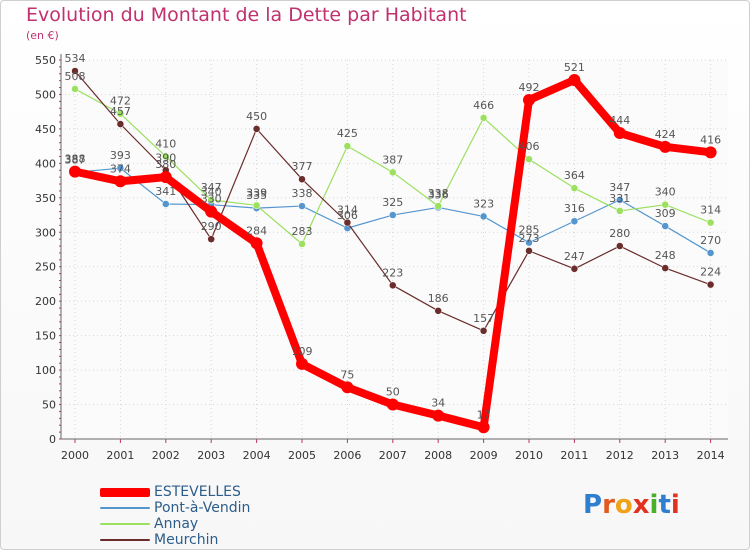 The width and height of the screenshot is (750, 550). What do you see at coordinates (483, 318) in the screenshot?
I see `data-label-meurchin: 157` at bounding box center [483, 318].